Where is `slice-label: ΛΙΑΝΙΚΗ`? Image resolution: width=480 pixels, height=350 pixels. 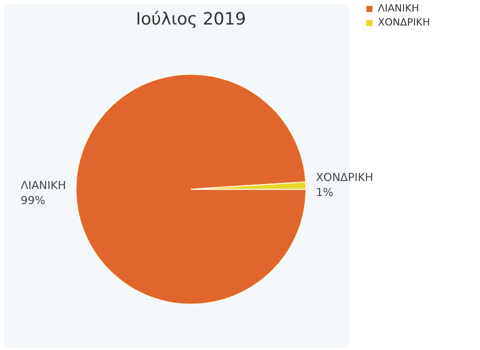
slice-label: ΛΙΑΝΙΚΗ is located at coordinates (43, 185).